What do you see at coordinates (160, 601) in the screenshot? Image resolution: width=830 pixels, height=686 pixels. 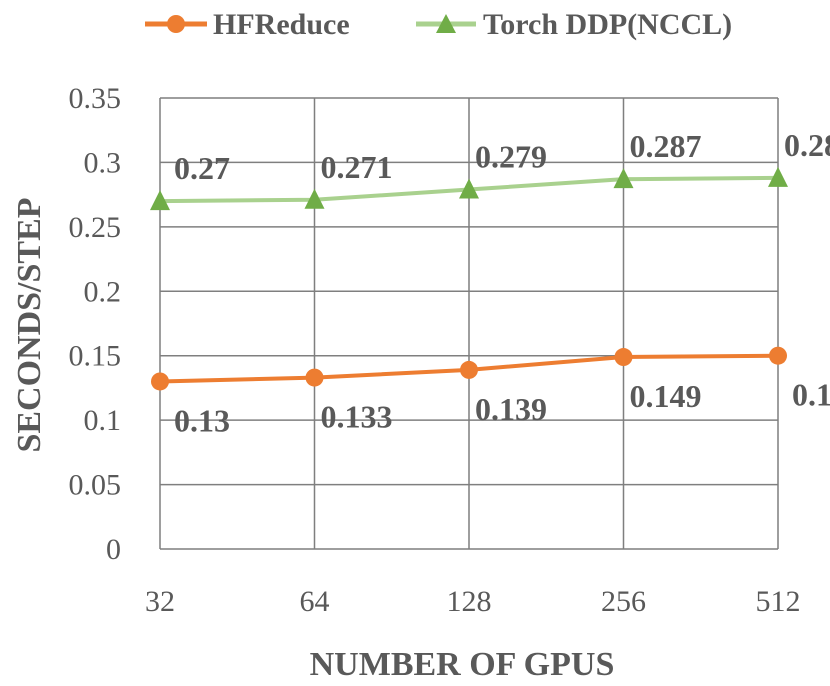 I see `x-tick-label: 32` at bounding box center [160, 601].